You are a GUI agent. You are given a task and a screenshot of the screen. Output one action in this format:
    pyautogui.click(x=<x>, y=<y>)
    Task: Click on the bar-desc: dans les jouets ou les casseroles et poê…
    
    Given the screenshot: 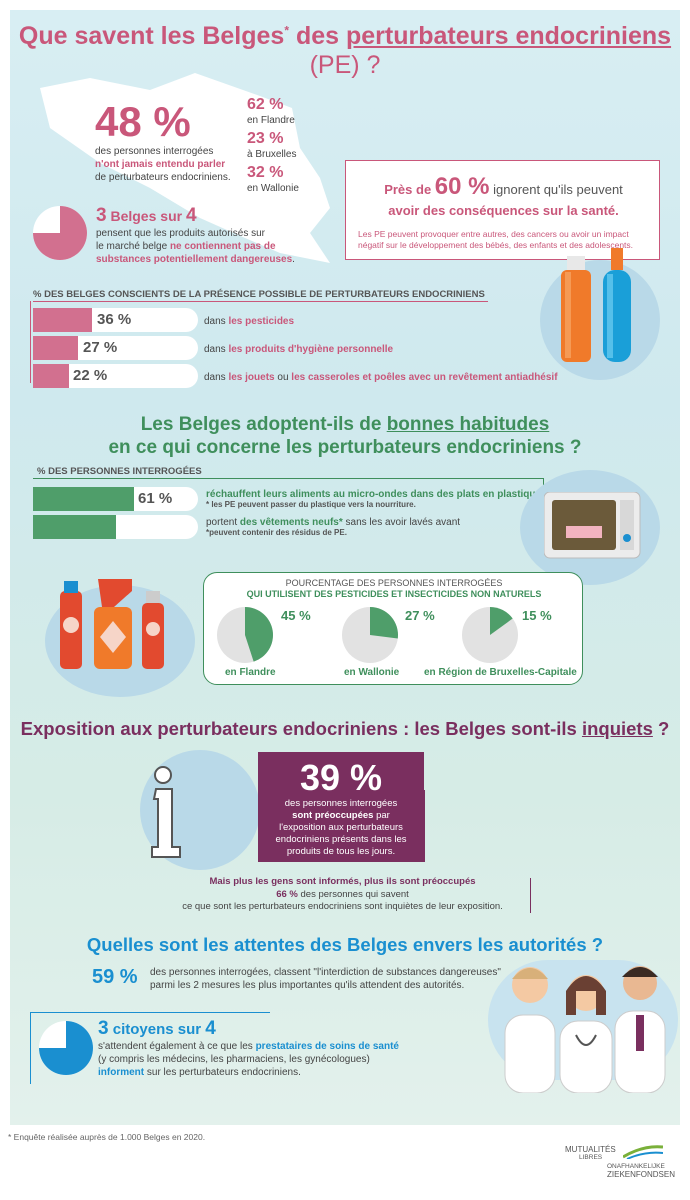 What is the action you would take?
    pyautogui.click(x=381, y=377)
    